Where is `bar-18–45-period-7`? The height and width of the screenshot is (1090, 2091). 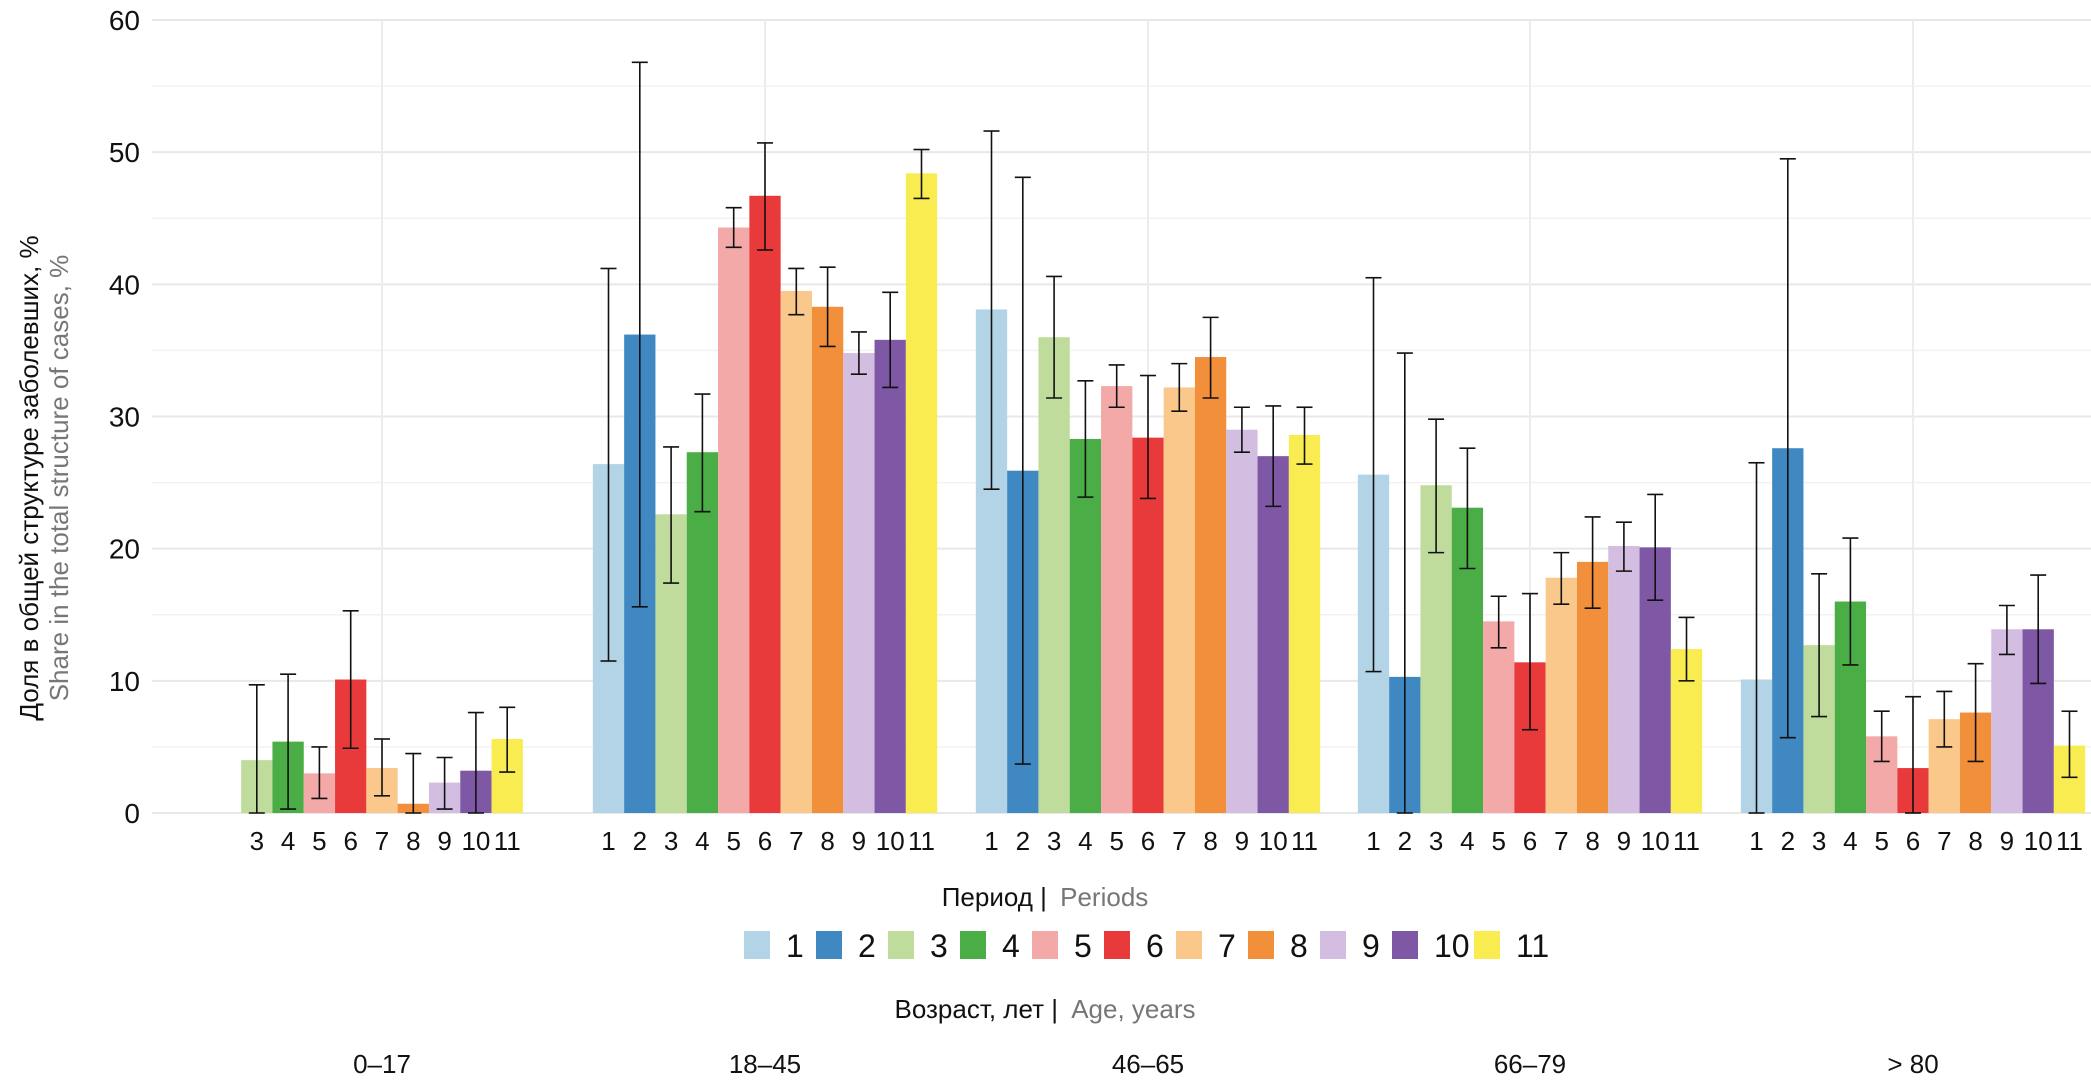 bar-18–45-period-7 is located at coordinates (796, 552).